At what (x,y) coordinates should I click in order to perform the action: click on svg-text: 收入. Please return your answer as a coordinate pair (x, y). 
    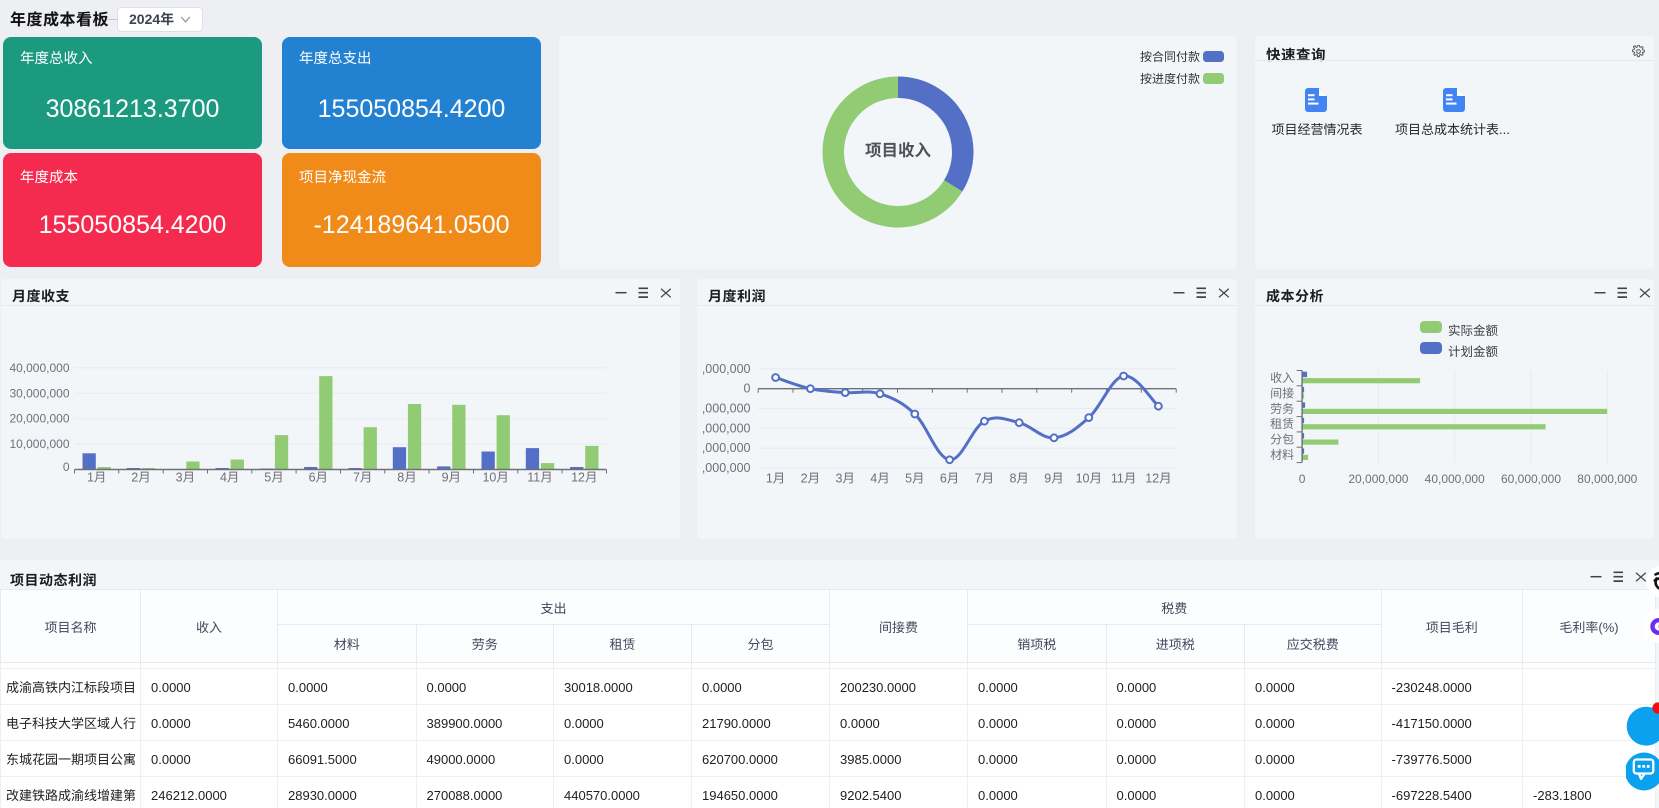
    Looking at the image, I should click on (1282, 377).